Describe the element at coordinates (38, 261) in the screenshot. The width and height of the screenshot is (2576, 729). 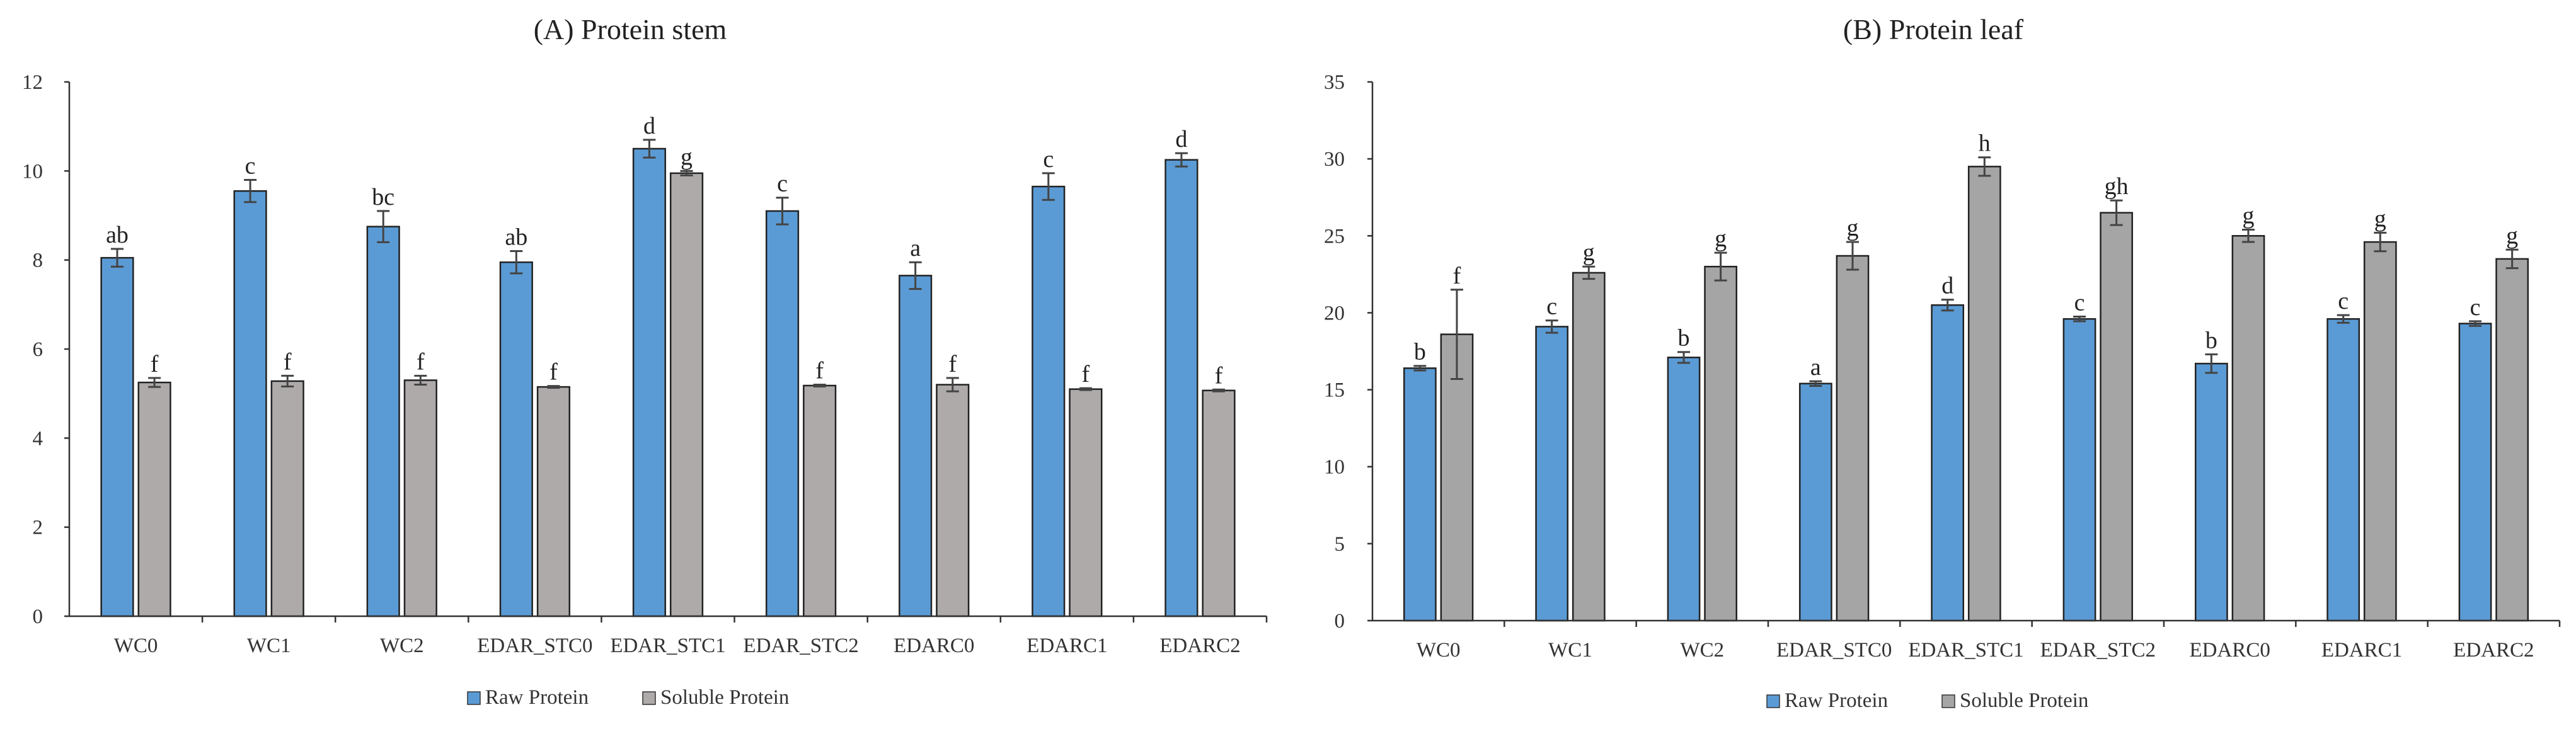
I see `y-tick-label: 8` at that location.